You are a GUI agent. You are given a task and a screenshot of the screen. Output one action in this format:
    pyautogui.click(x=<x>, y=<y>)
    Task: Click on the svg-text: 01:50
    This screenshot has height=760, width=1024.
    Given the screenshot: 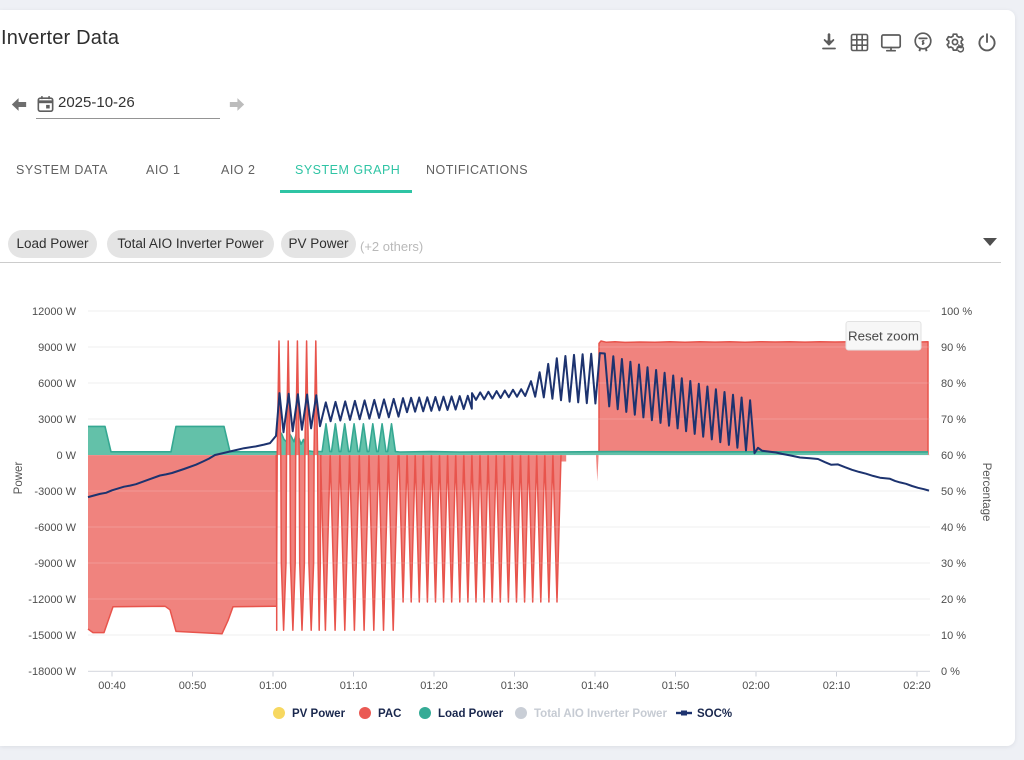 What is the action you would take?
    pyautogui.click(x=676, y=686)
    